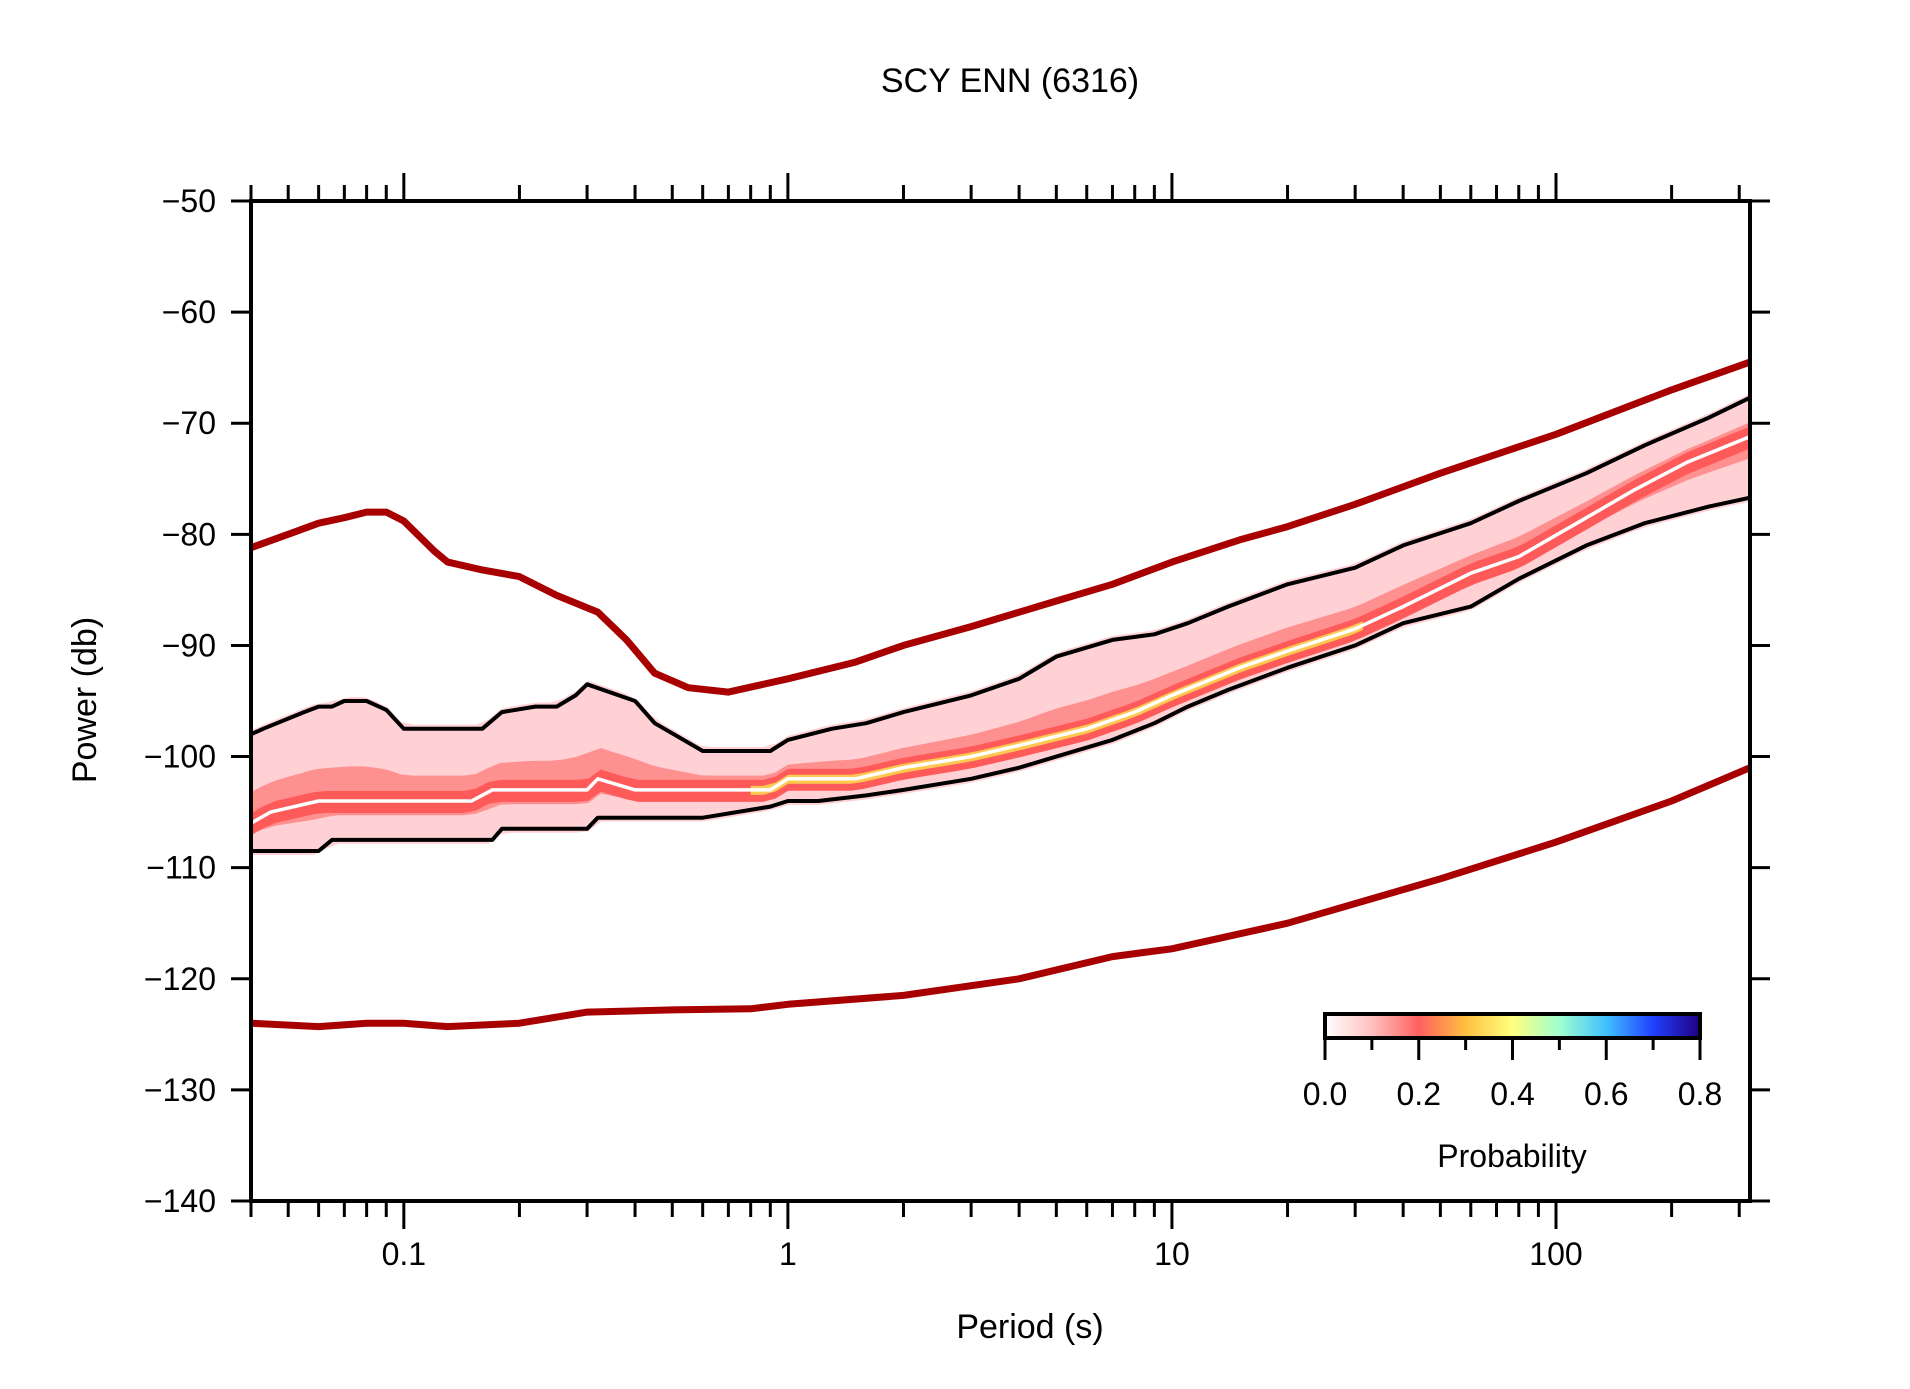 Image resolution: width=1910 pixels, height=1389 pixels. What do you see at coordinates (1606, 1094) in the screenshot?
I see `colorbar-tick-label: 0.6` at bounding box center [1606, 1094].